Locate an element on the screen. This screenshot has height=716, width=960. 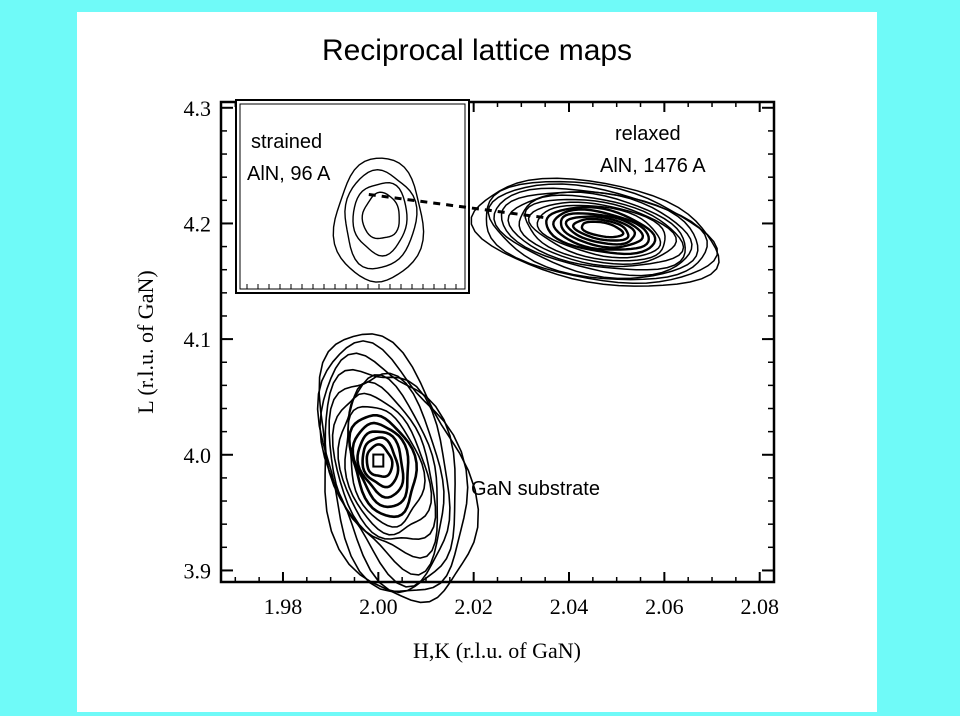
inset-label-line1: strained is located at coordinates (286, 142).